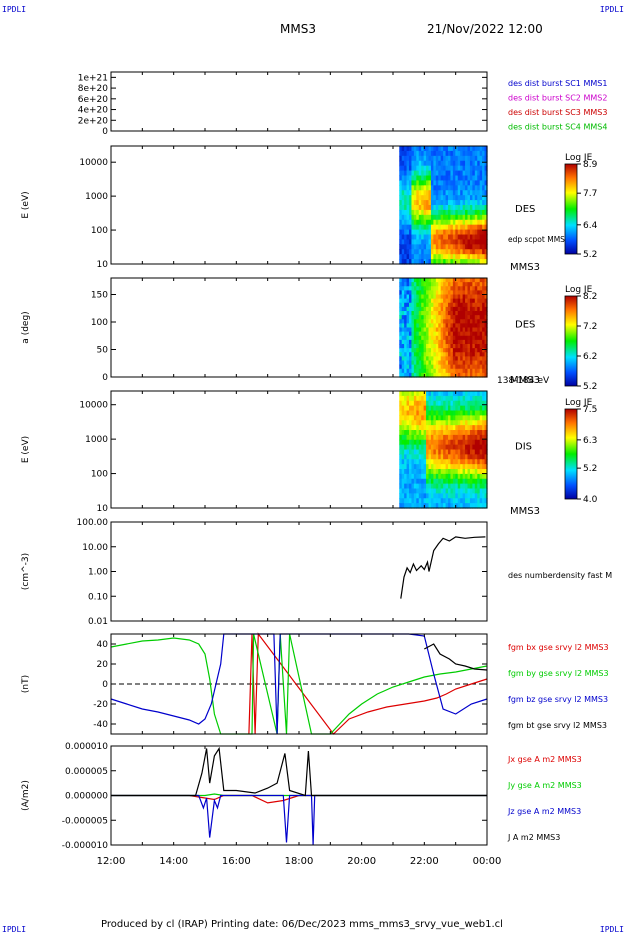  Describe the element at coordinates (14, 9) in the screenshot. I see `corner-mark-top-left: IPDLI` at that location.